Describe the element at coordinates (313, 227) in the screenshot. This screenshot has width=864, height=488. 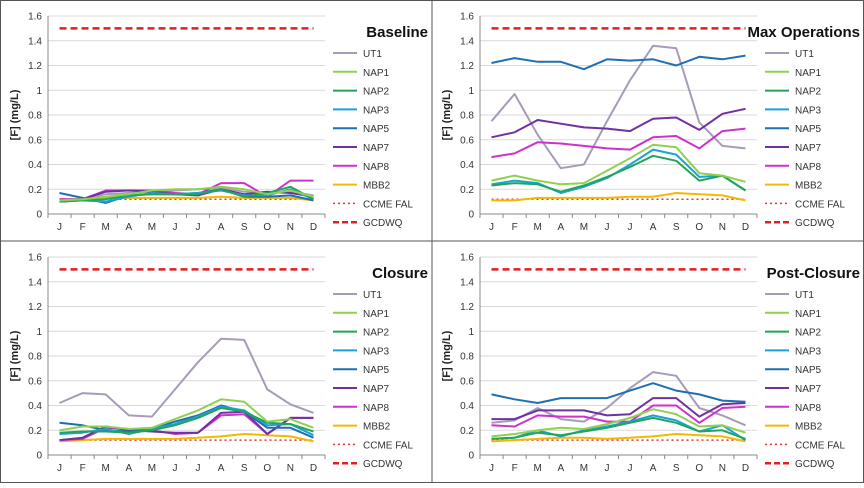
I see `x-tick-label: D` at that location.